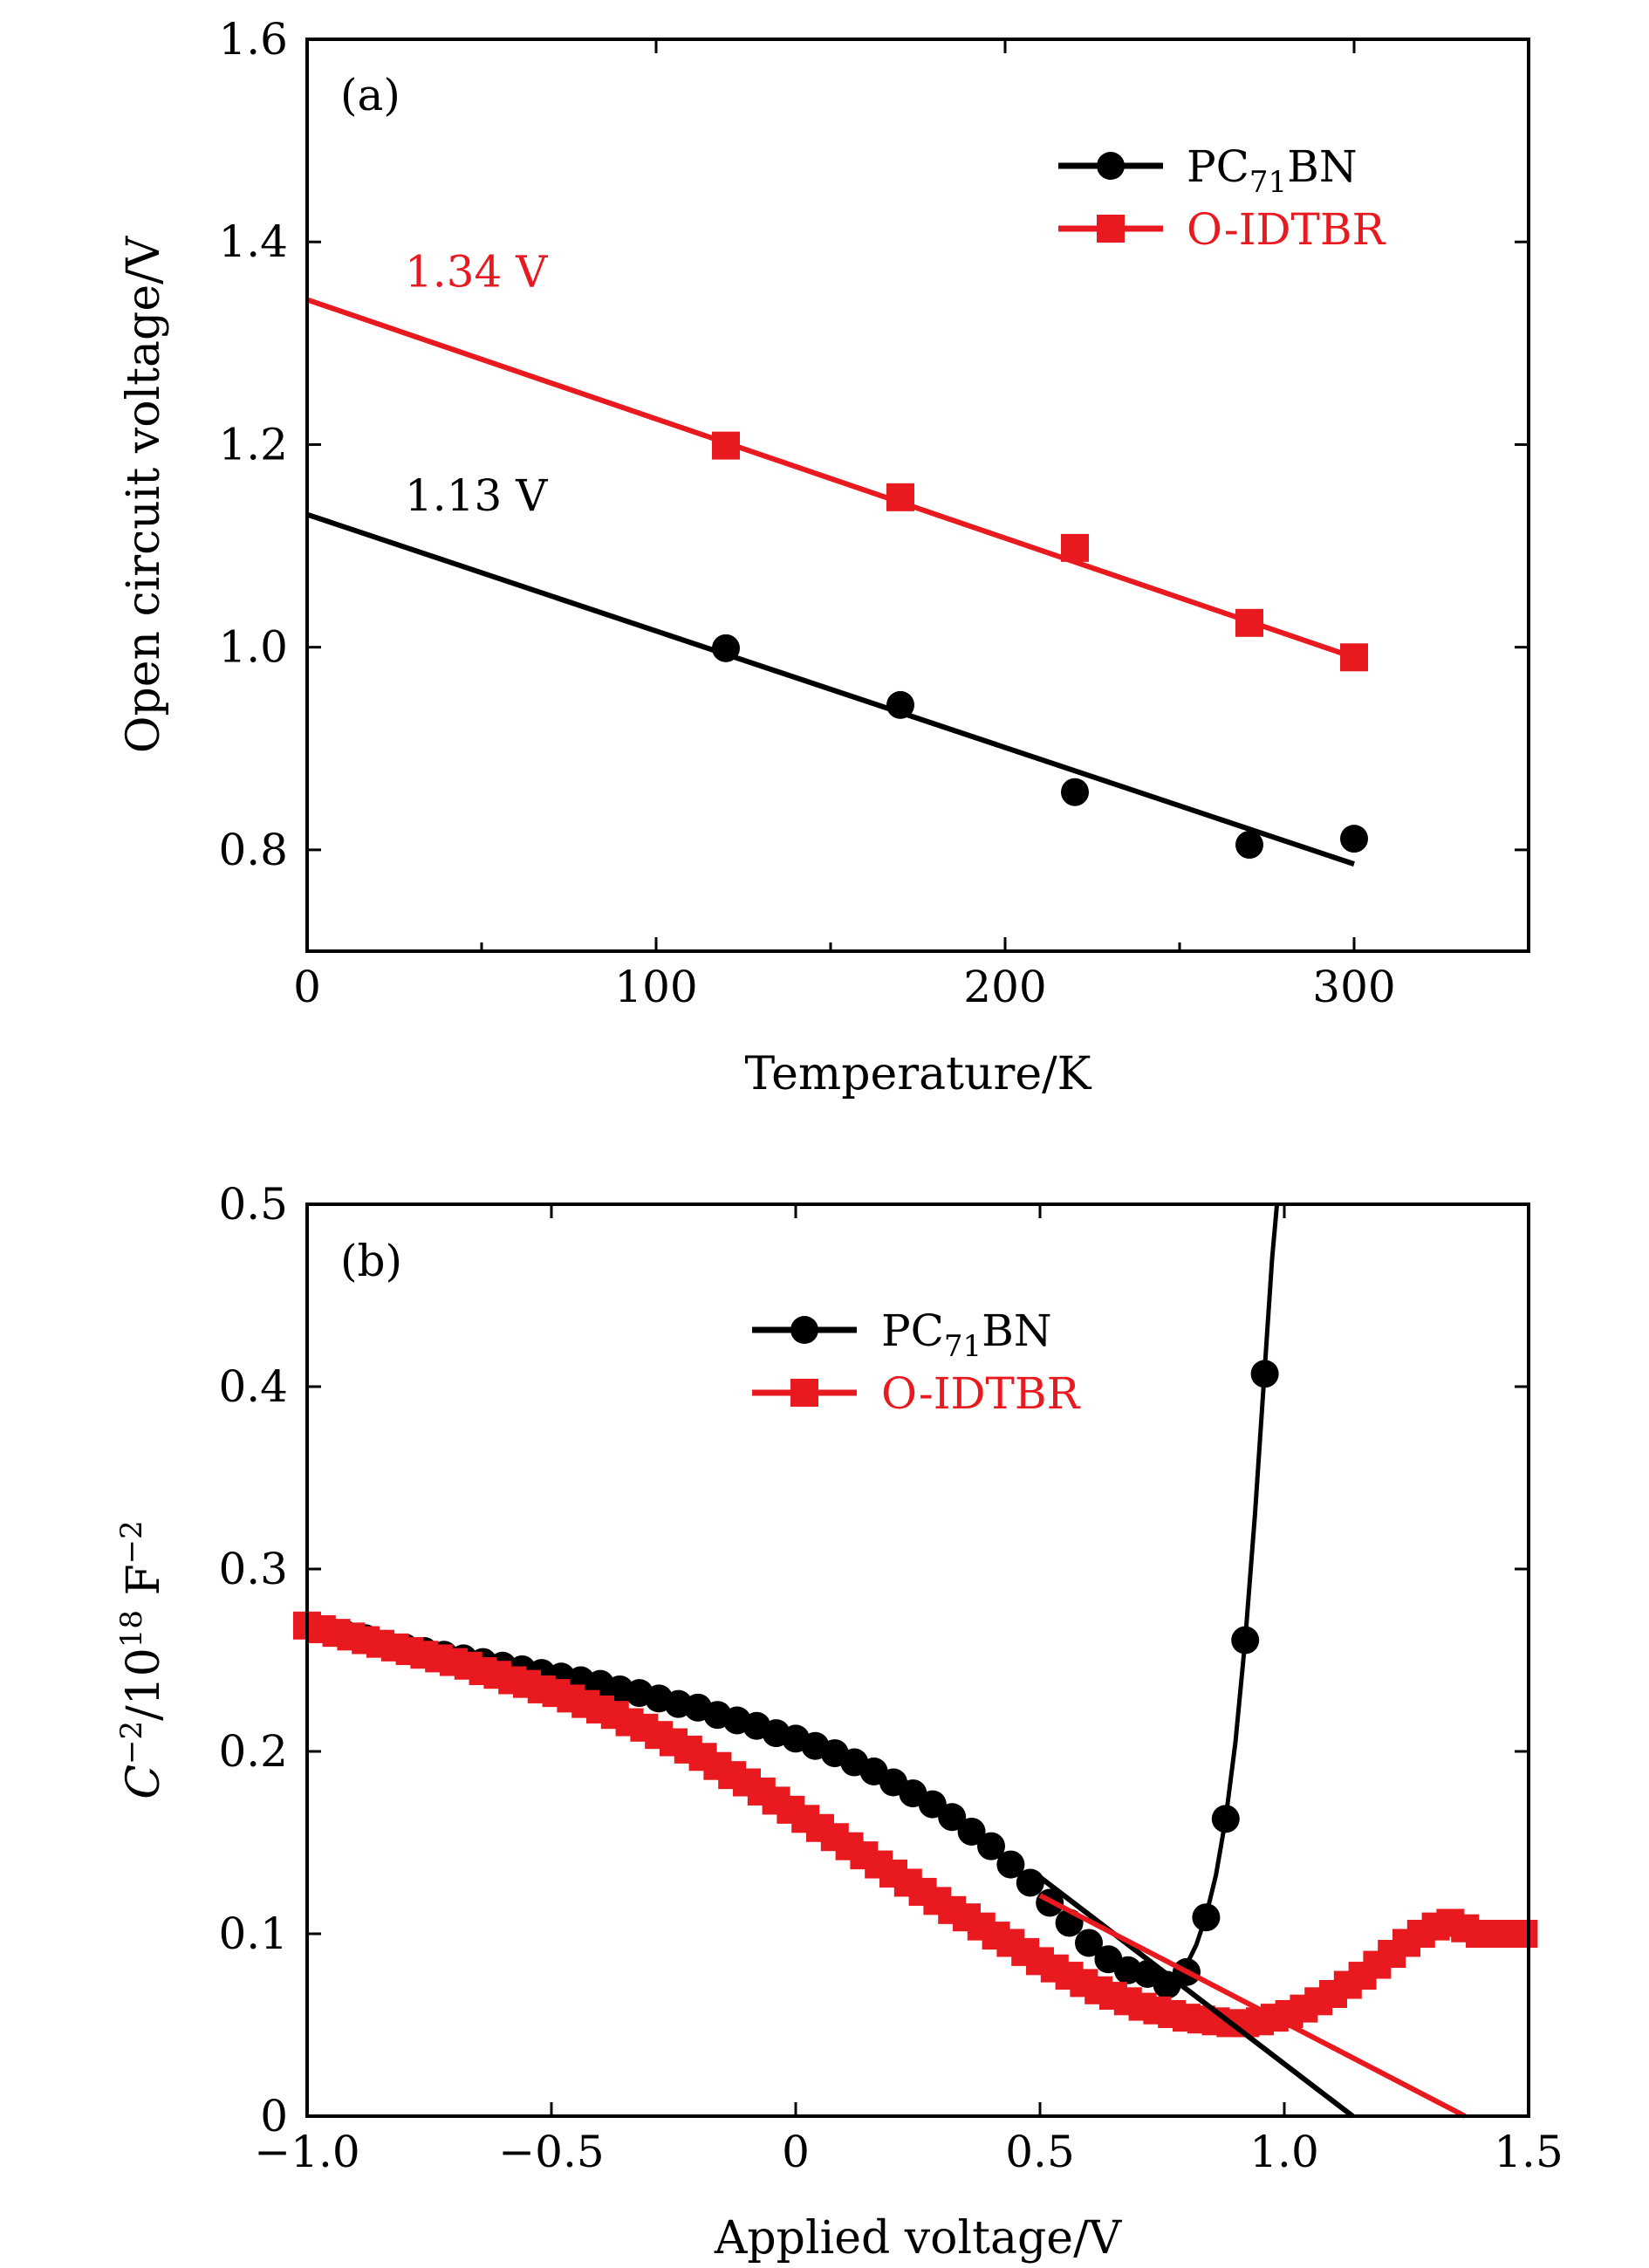 The width and height of the screenshot is (1649, 2268). Describe the element at coordinates (655, 987) in the screenshot. I see `x-tick-label: 100` at that location.